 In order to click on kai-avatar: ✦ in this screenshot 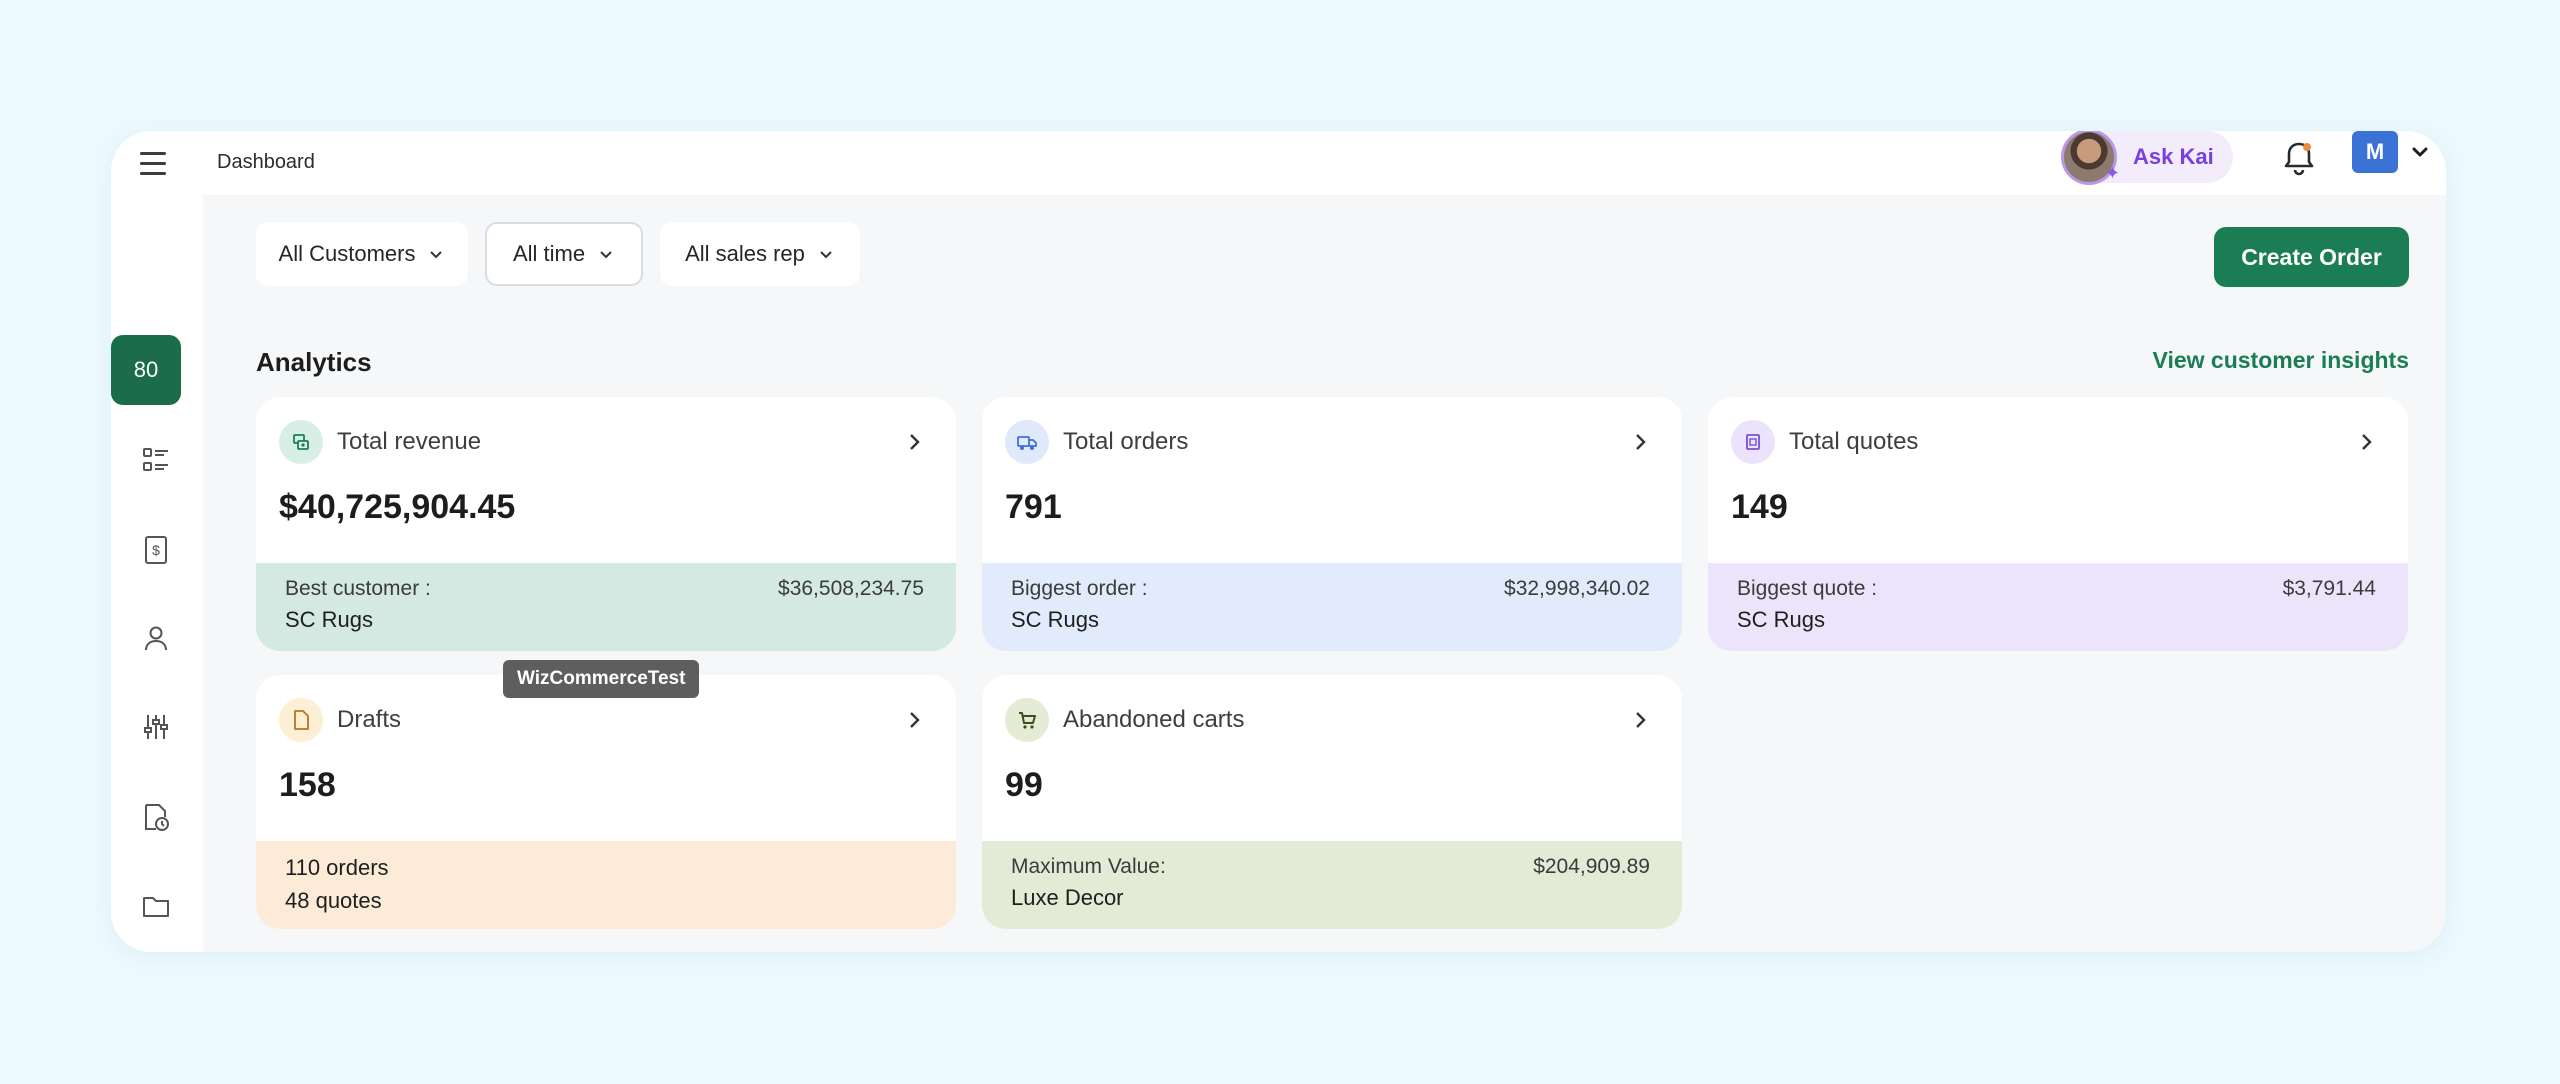, I will do `click(2090, 158)`.